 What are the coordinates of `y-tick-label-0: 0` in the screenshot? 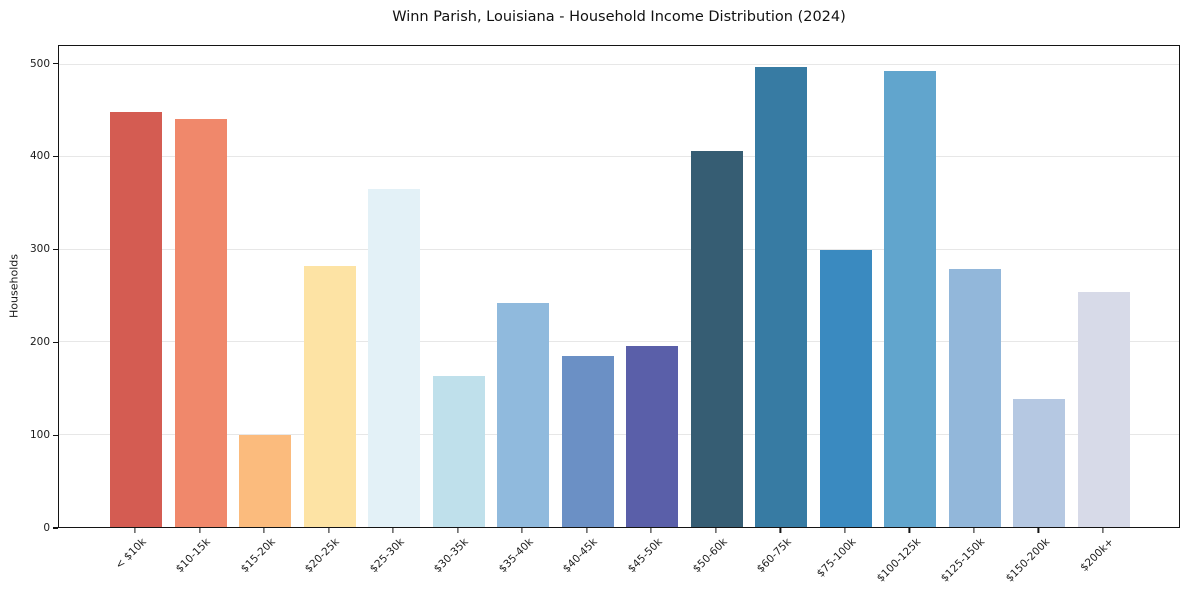 It's located at (46, 528).